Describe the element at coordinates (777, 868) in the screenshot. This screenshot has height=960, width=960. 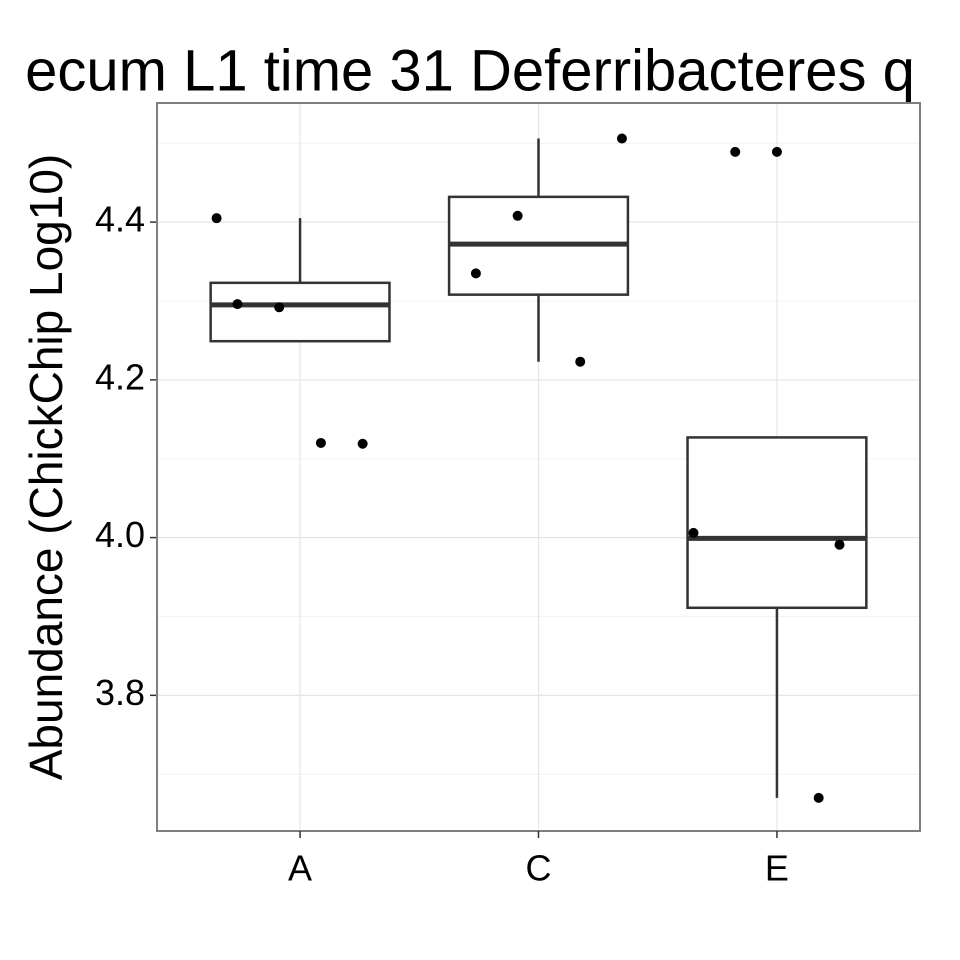
I see `x-tick-label: E` at that location.